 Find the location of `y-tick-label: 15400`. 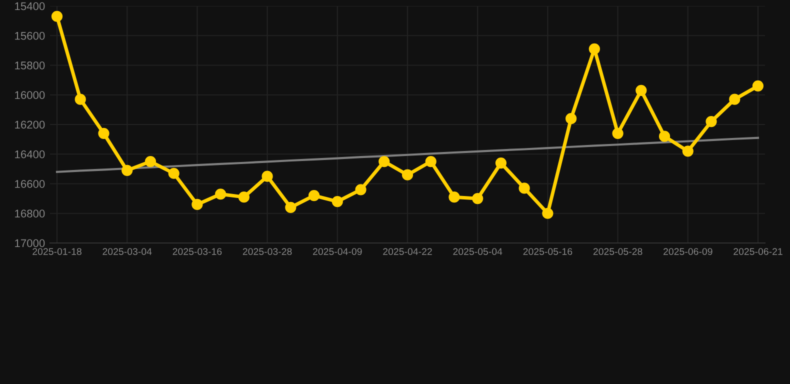

y-tick-label: 15400 is located at coordinates (30, 6).